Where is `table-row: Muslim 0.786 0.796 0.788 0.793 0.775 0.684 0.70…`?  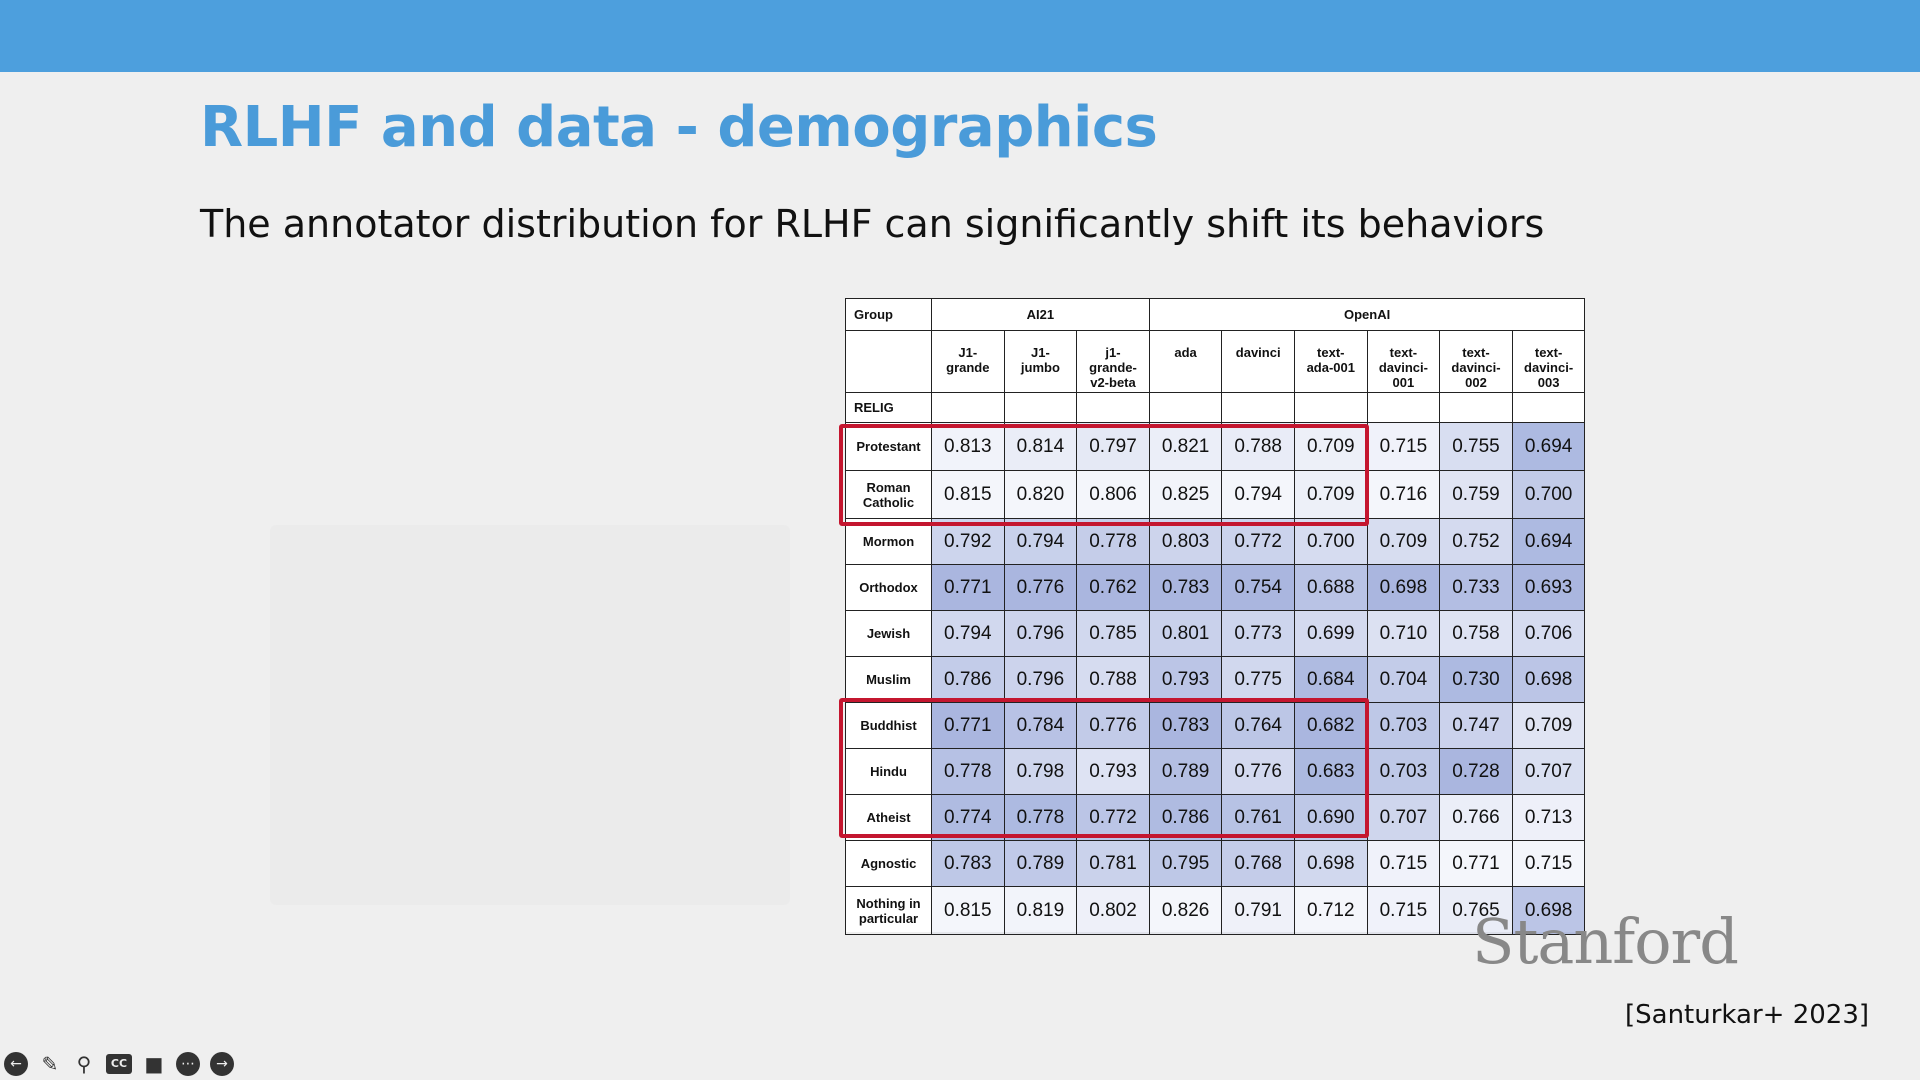
table-row: Muslim 0.786 0.796 0.788 0.793 0.775 0.684 0.70… is located at coordinates (1215, 679).